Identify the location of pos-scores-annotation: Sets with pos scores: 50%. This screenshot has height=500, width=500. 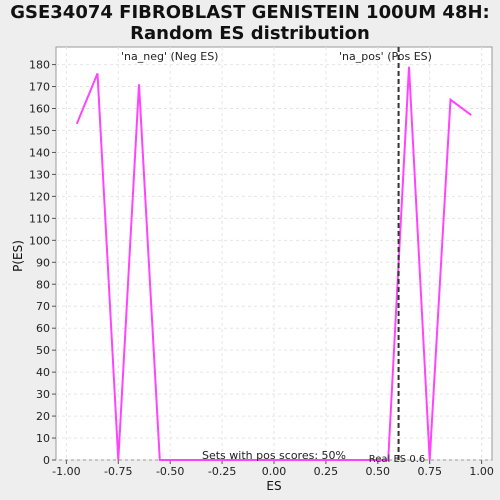
(274, 455).